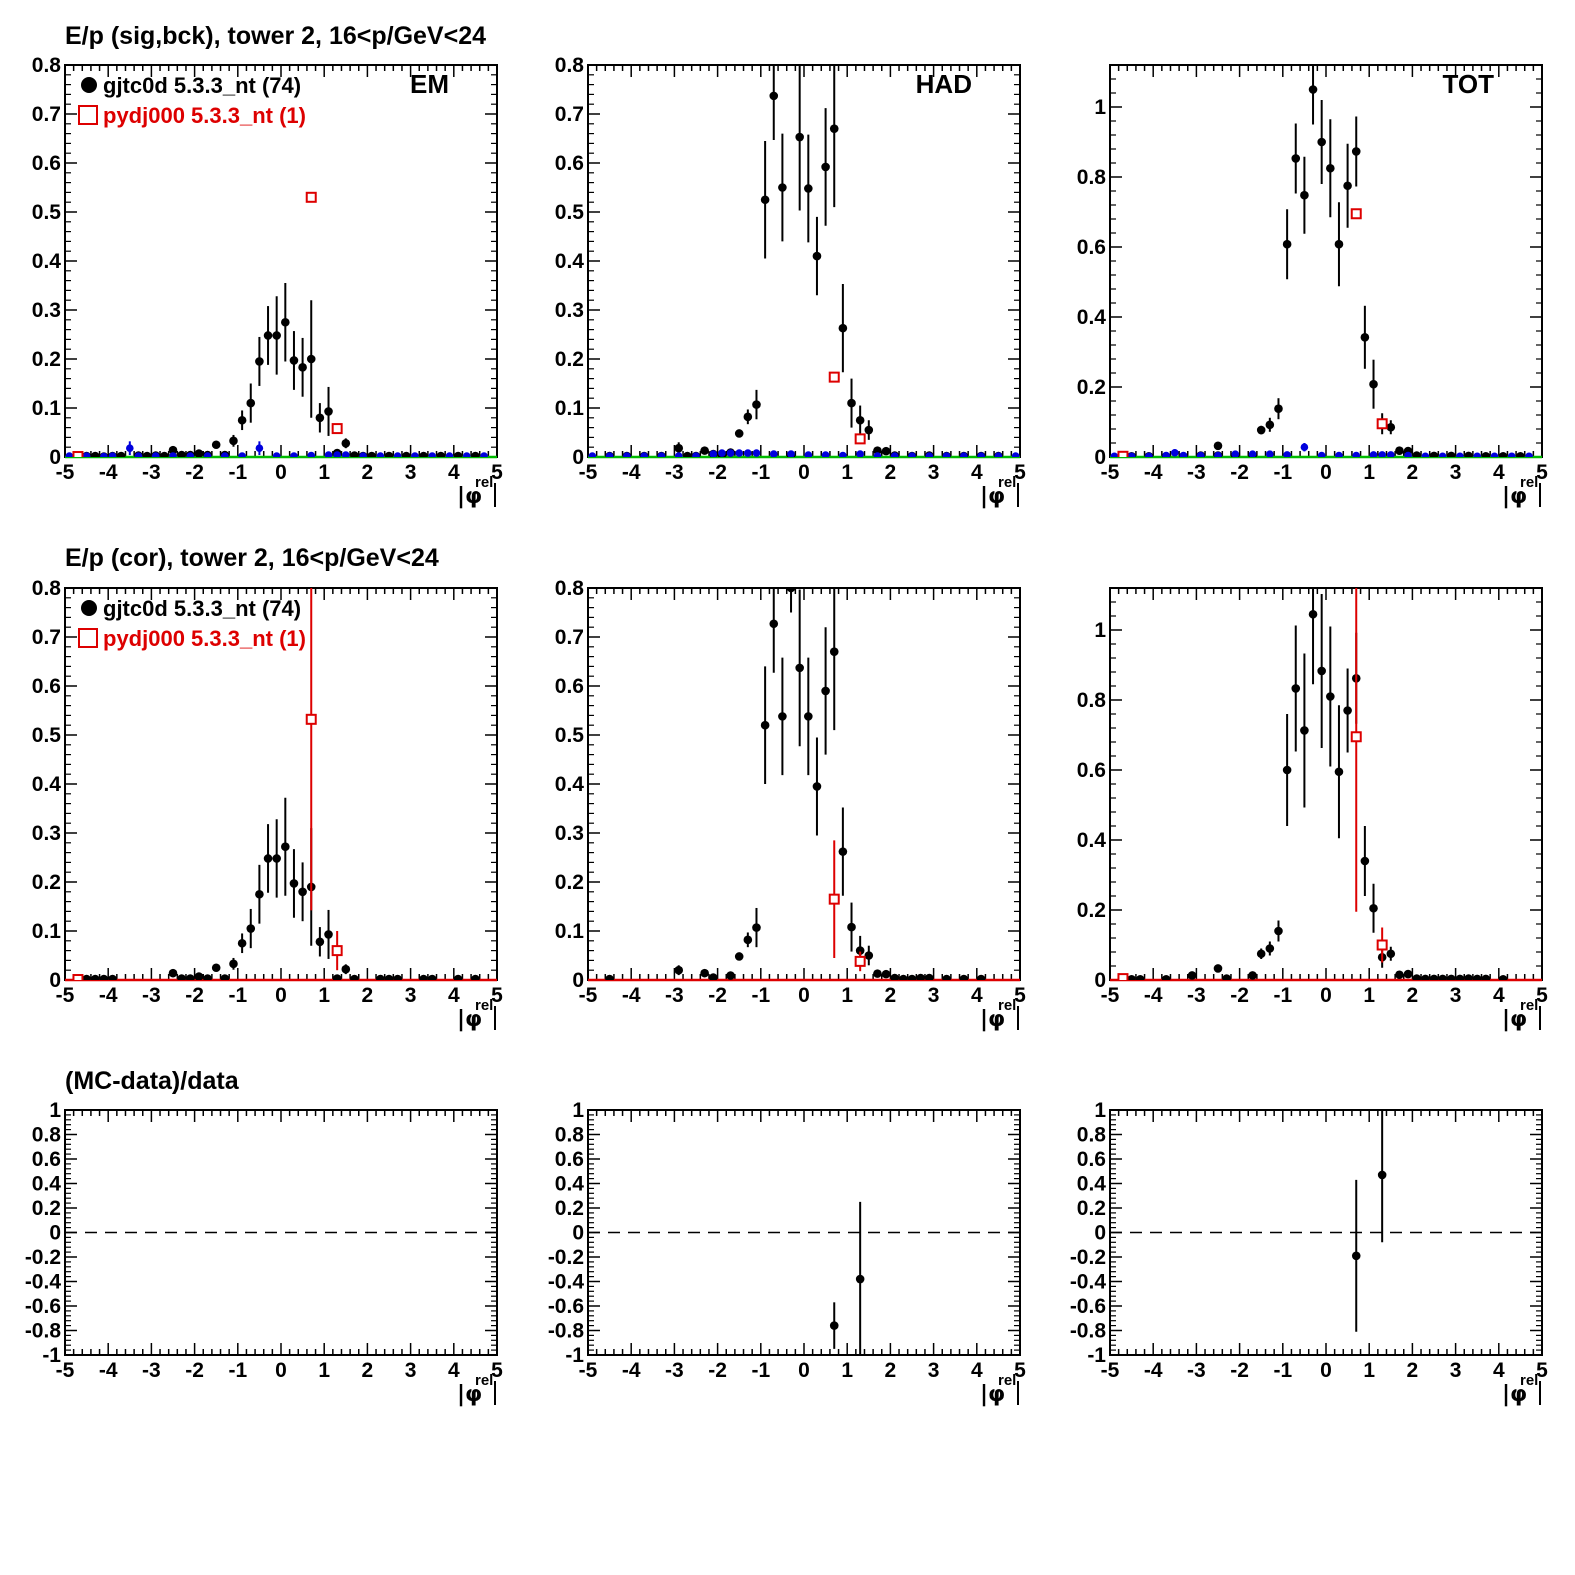  What do you see at coordinates (1282, 995) in the screenshot?
I see `x-tick-label: -1` at bounding box center [1282, 995].